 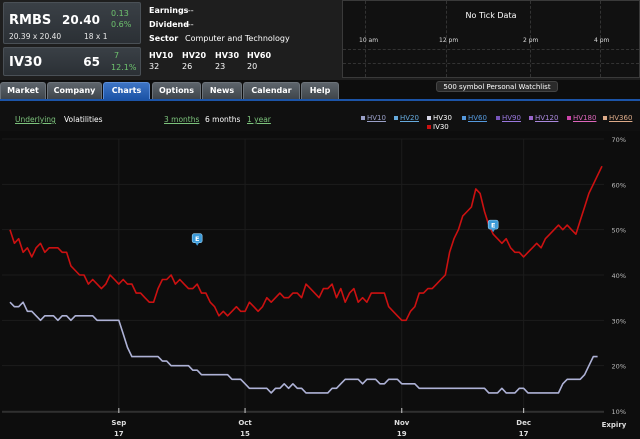 What do you see at coordinates (373, 118) in the screenshot?
I see `legend-hv10: HV10` at bounding box center [373, 118].